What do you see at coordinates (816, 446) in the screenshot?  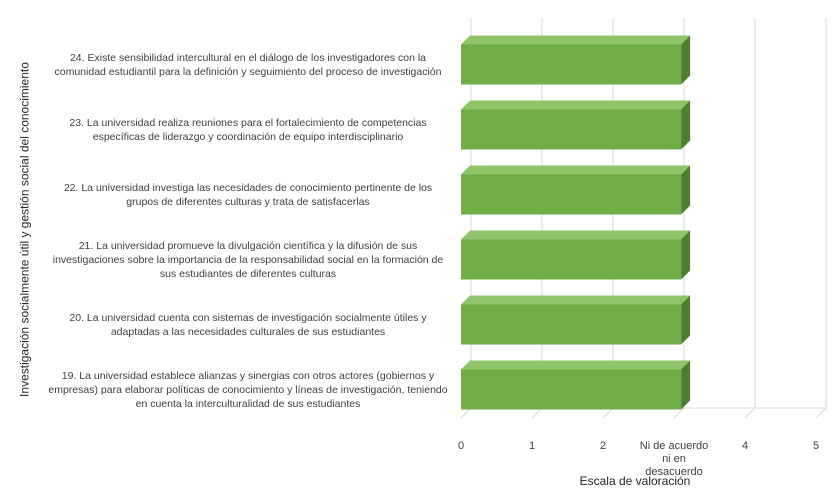 I see `x-tick-label: 5` at bounding box center [816, 446].